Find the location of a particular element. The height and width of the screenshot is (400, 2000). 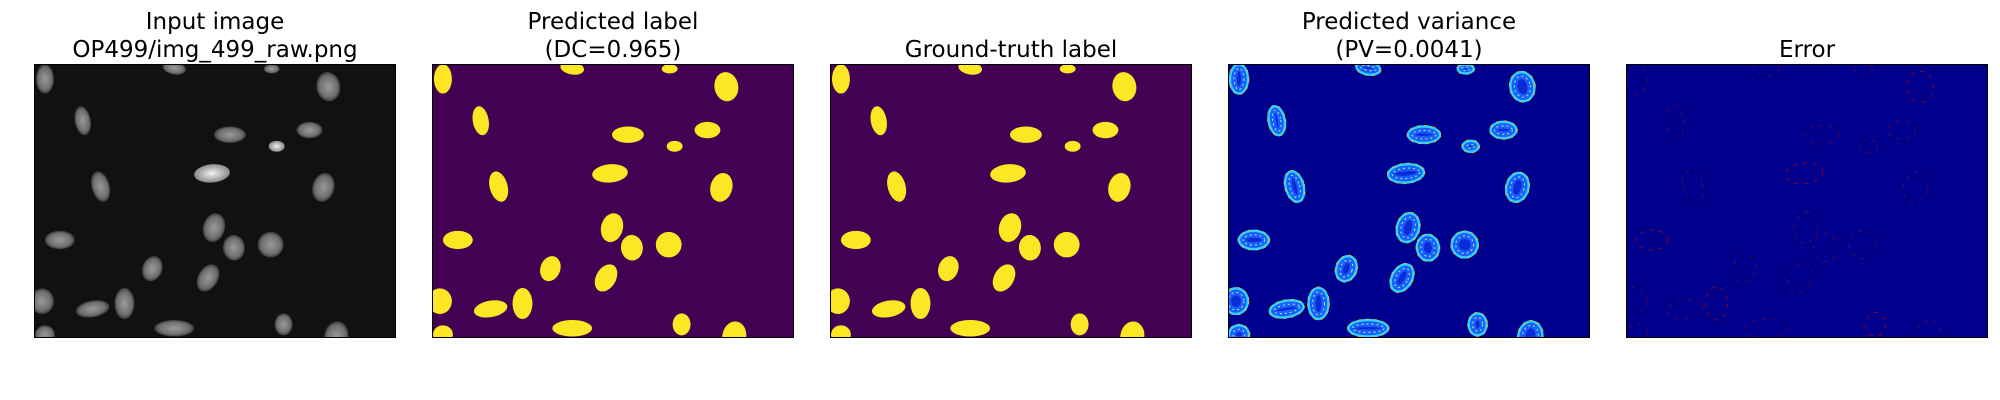

error-plot is located at coordinates (1807, 201).